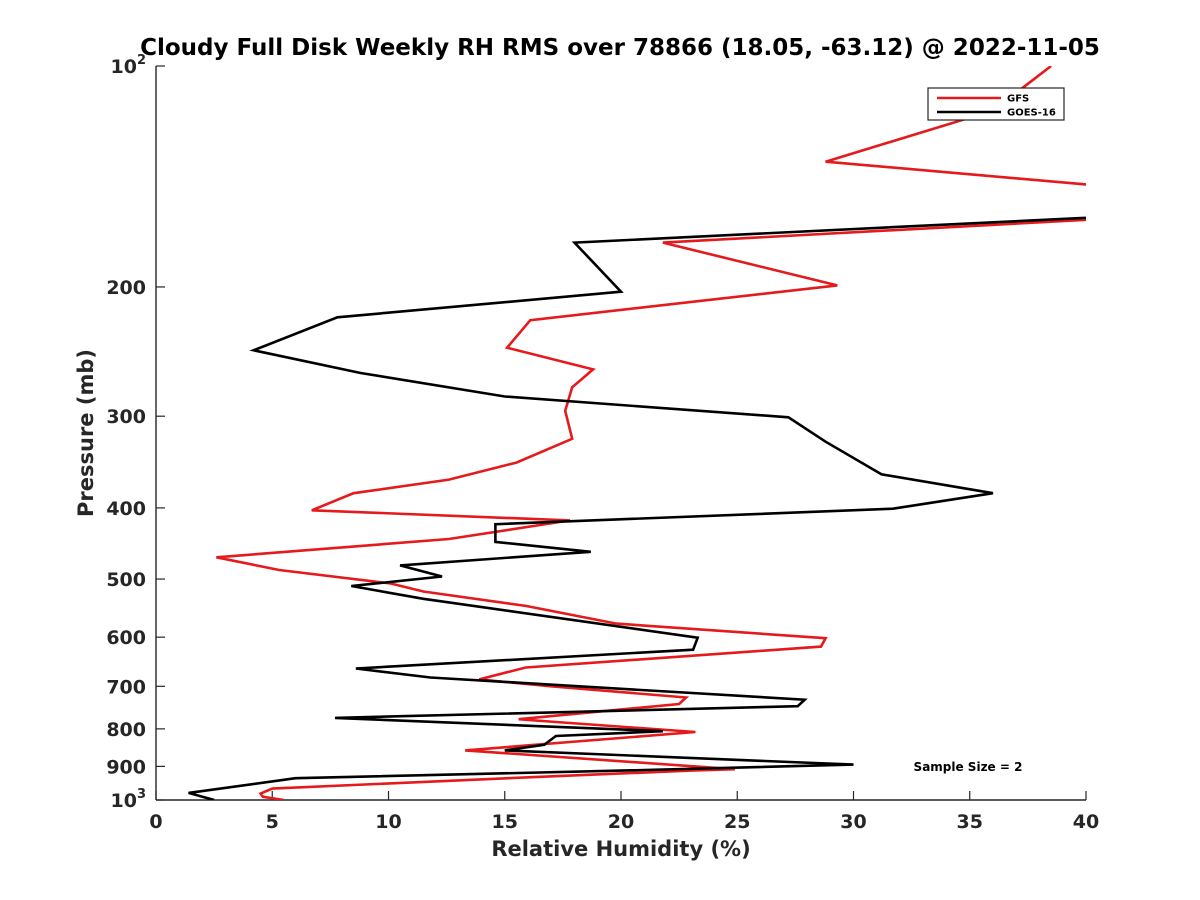  I want to click on y-tick-label: 200, so click(126, 288).